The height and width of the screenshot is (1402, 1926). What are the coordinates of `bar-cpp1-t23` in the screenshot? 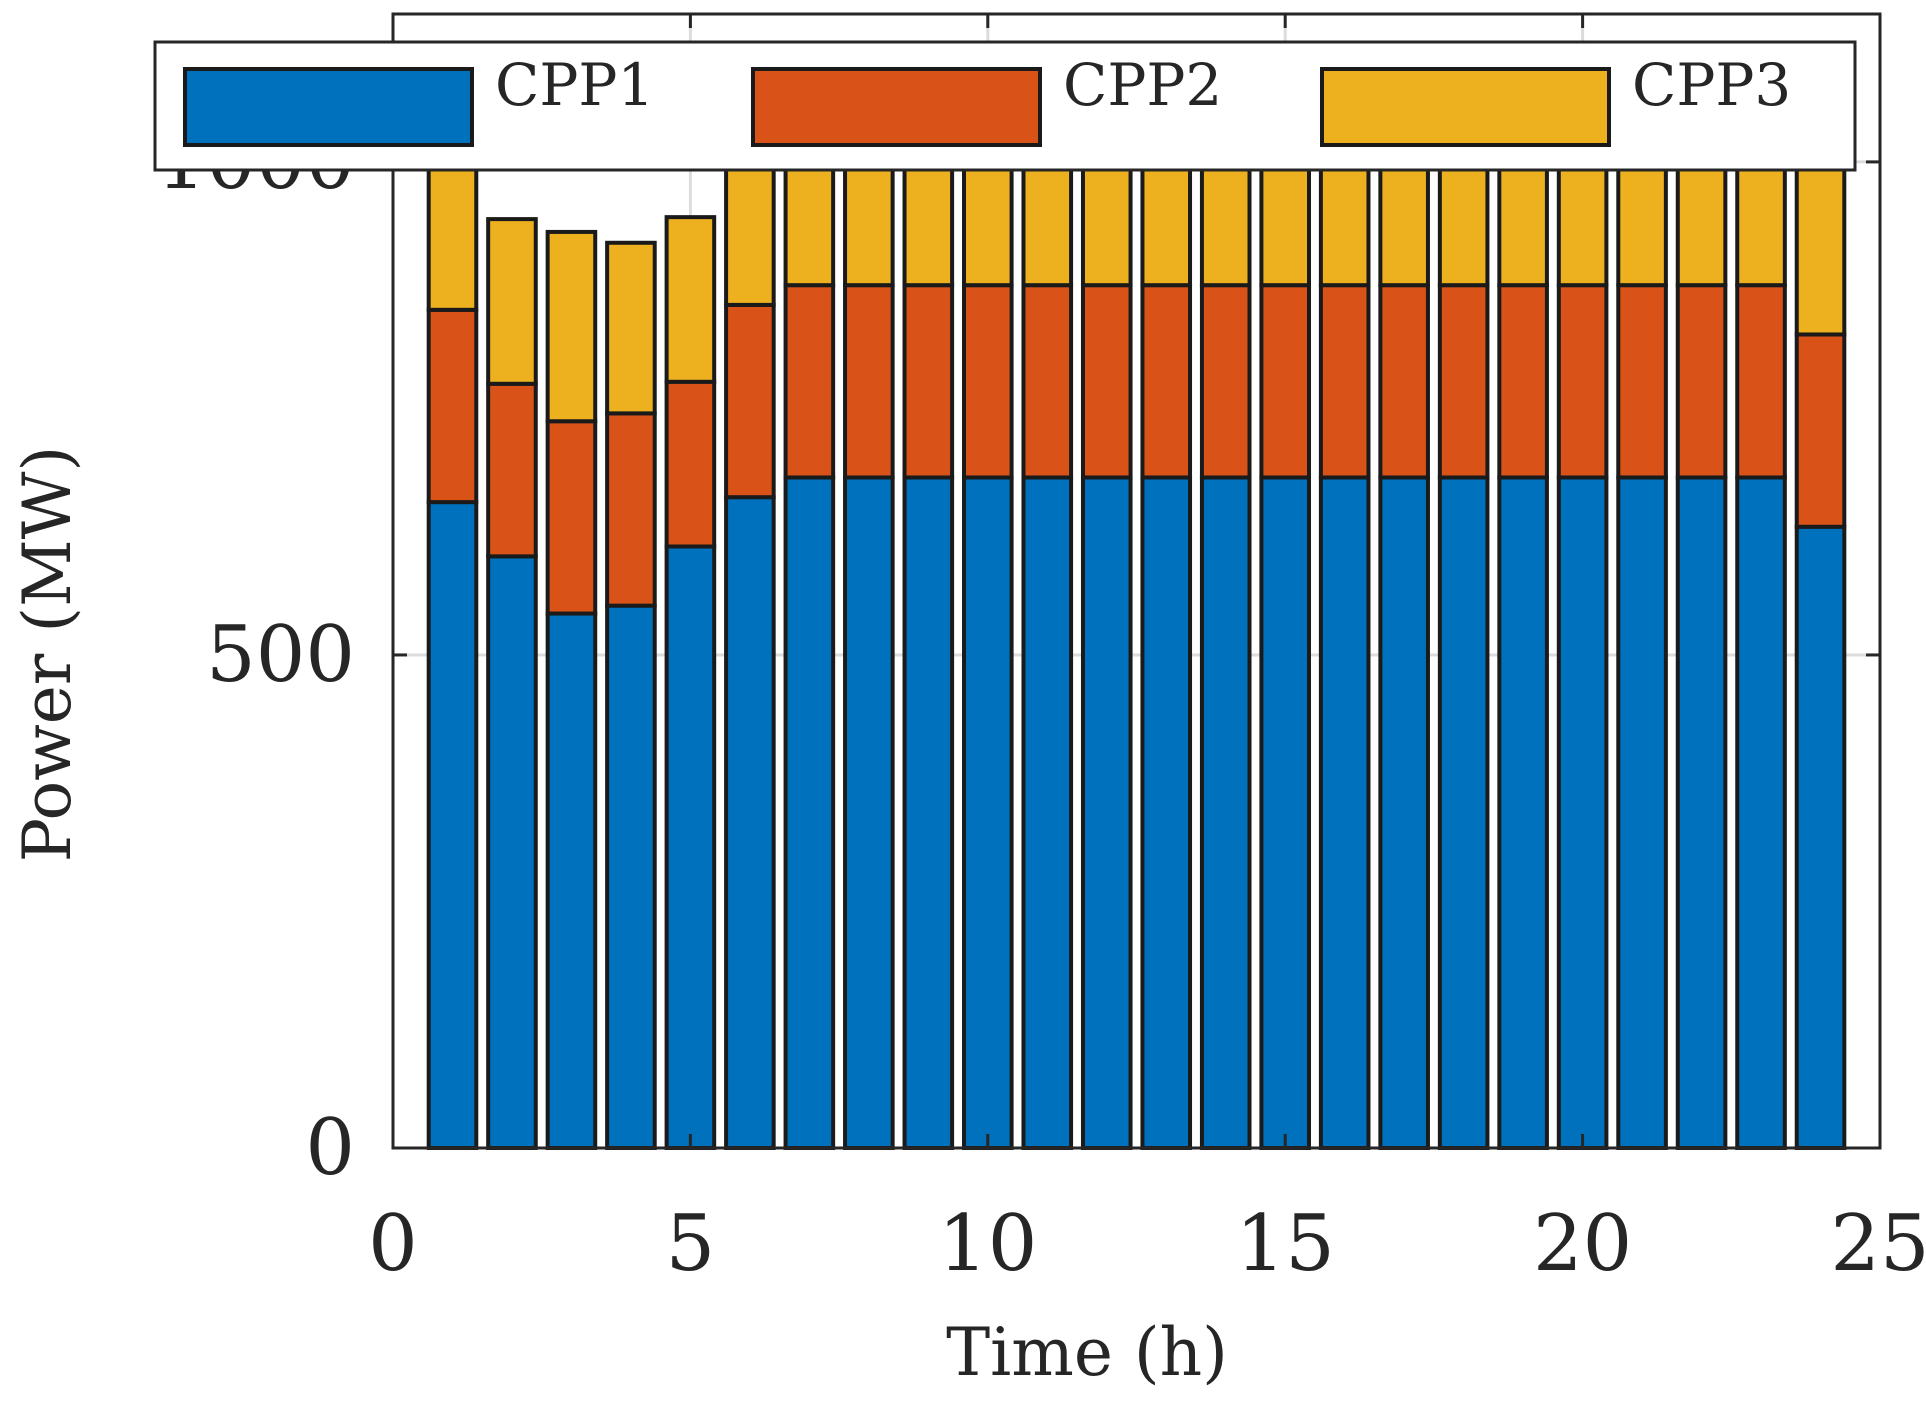 It's located at (1761, 812).